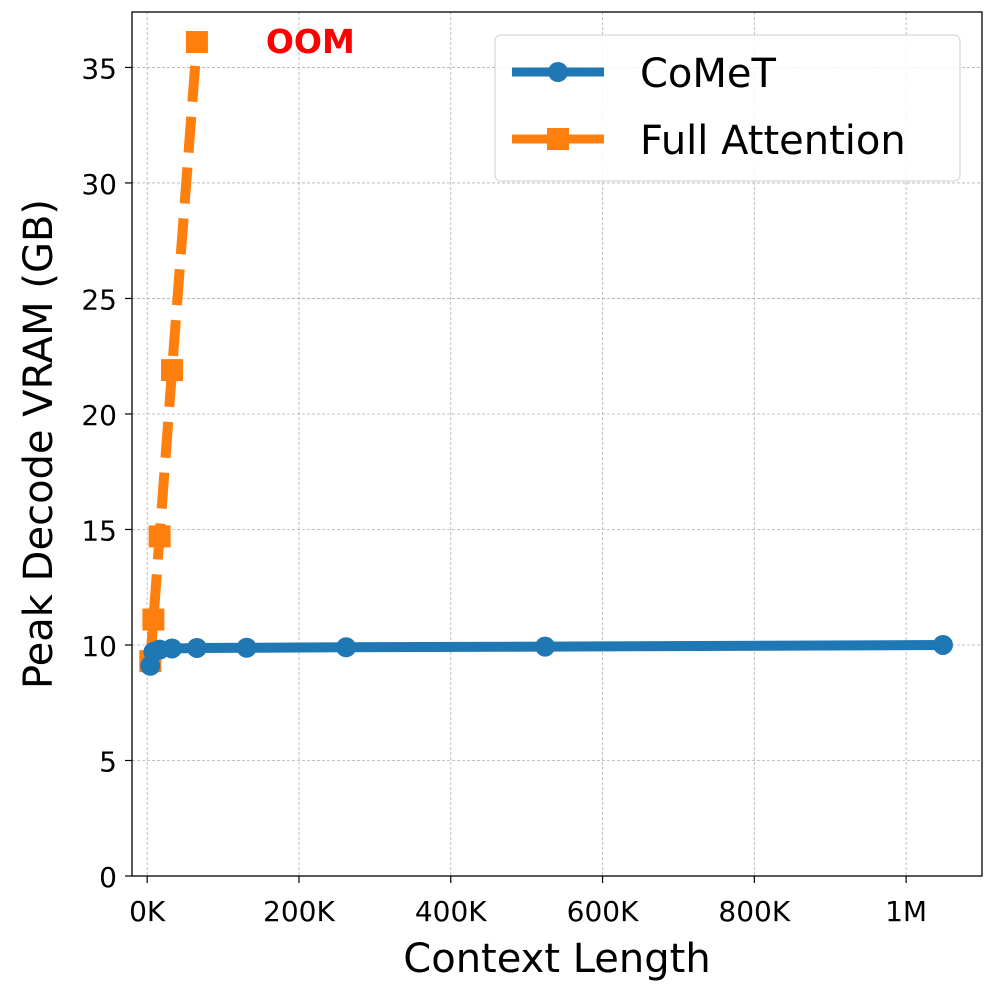 The image size is (996, 996). I want to click on legend-label-full-attention: Full Attention, so click(773, 141).